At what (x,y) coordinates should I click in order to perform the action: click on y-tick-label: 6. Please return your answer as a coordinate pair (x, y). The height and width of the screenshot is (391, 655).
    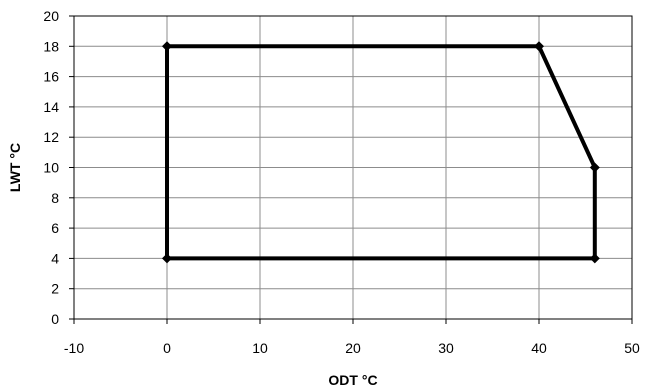
    Looking at the image, I should click on (55, 228).